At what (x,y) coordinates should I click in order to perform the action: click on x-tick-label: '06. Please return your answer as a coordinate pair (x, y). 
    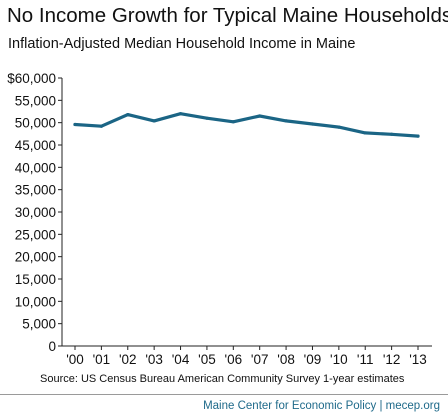
    Looking at the image, I should click on (234, 359).